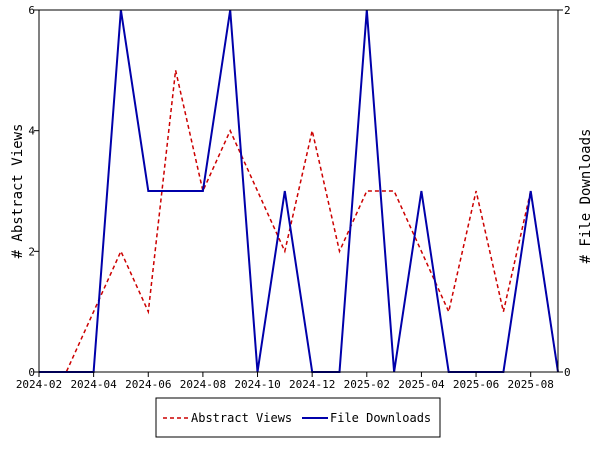  Describe the element at coordinates (567, 10) in the screenshot. I see `right-y-tick-label: 2` at that location.